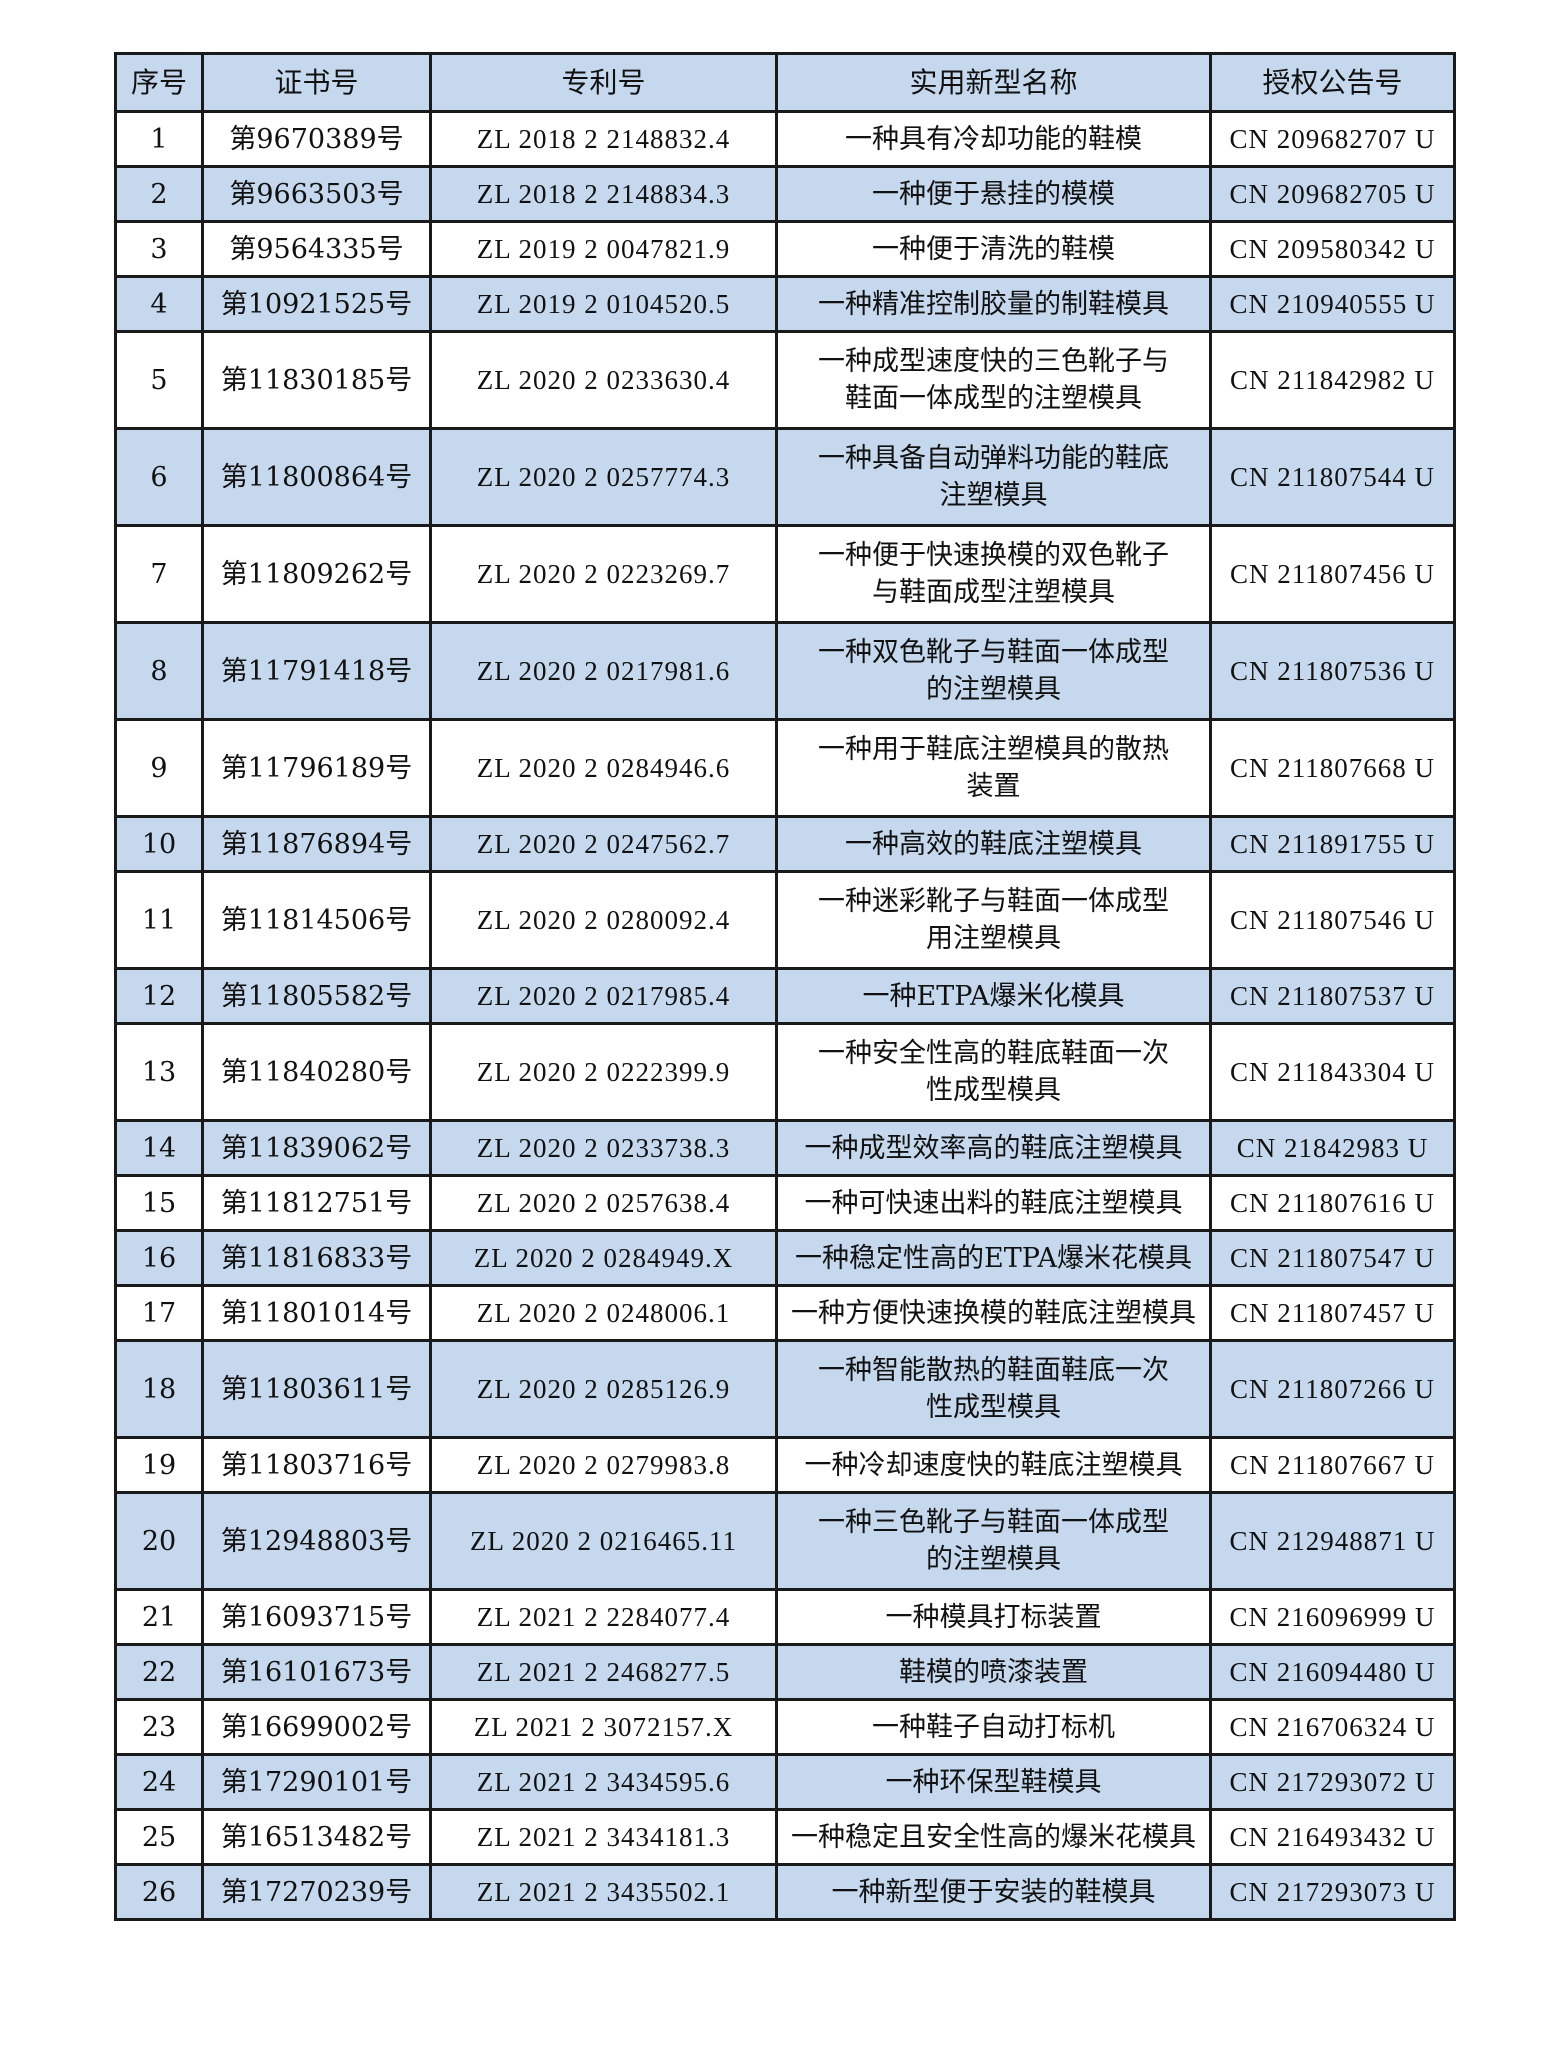 The width and height of the screenshot is (1556, 2045). What do you see at coordinates (1332, 380) in the screenshot?
I see `publication-number-cell: CN 211842982 U` at bounding box center [1332, 380].